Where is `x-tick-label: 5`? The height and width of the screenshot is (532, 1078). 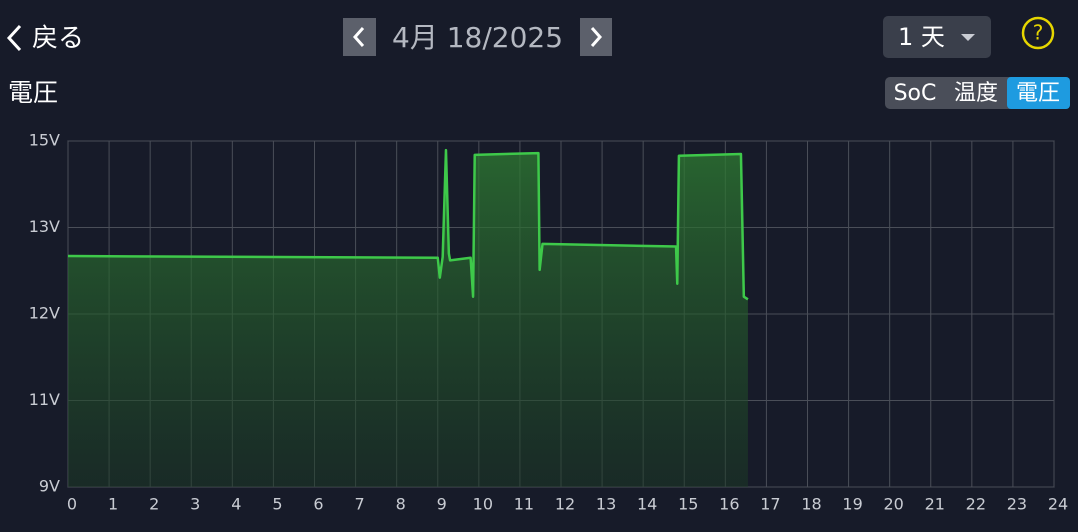
x-tick-label: 5 is located at coordinates (277, 504).